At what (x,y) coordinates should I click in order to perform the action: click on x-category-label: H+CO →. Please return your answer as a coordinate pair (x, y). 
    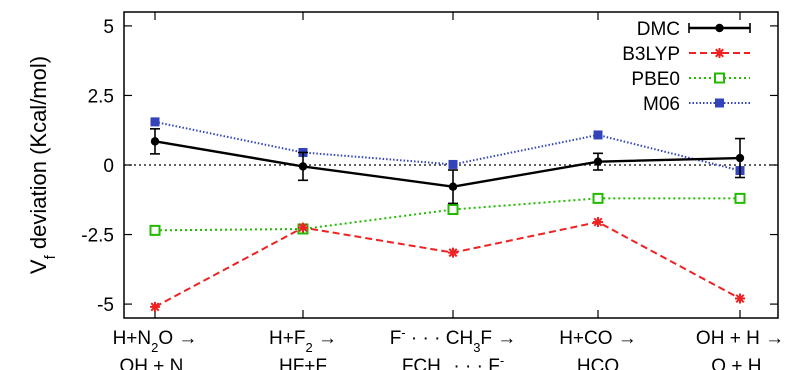
    Looking at the image, I should click on (598, 338).